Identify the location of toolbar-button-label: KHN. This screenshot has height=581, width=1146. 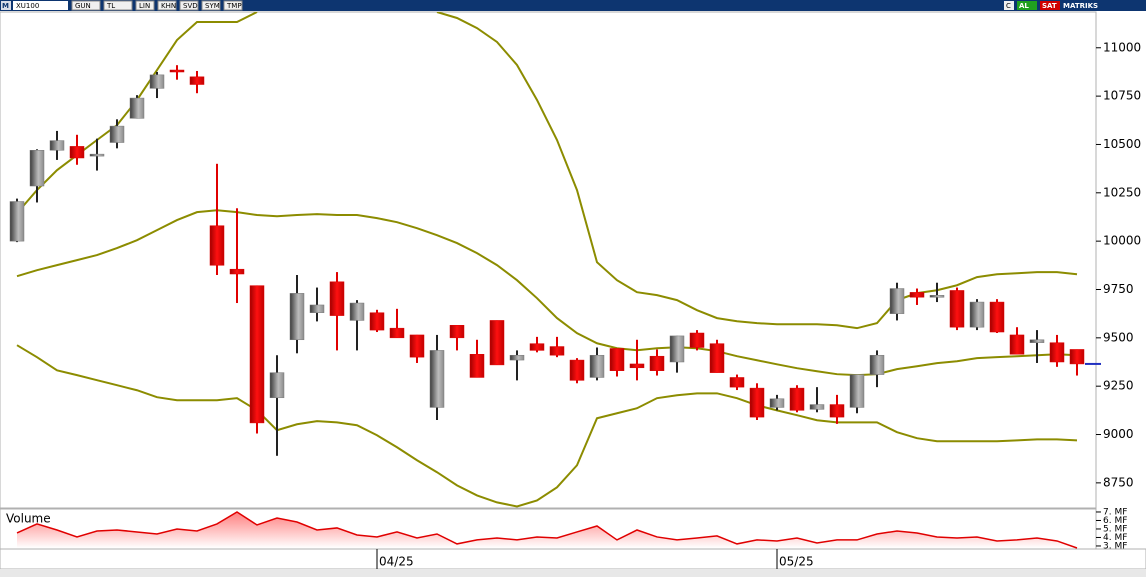
(168, 6).